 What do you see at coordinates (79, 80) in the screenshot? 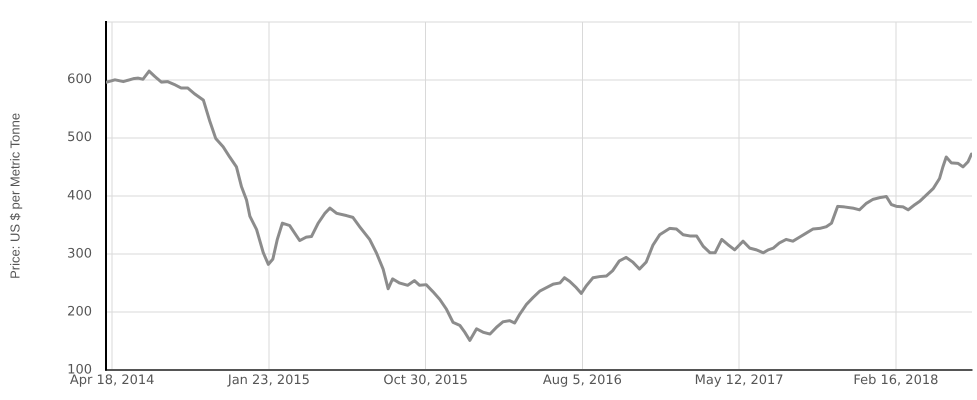
I see `y-tick-label: 600` at bounding box center [79, 80].